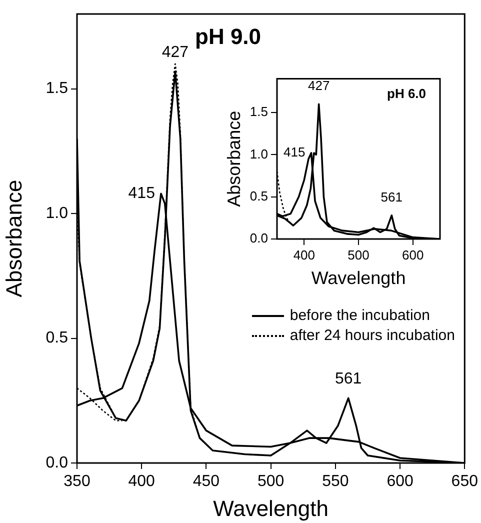 This screenshot has width=481, height=523. What do you see at coordinates (77, 481) in the screenshot?
I see `x-tick-label: 350` at bounding box center [77, 481].